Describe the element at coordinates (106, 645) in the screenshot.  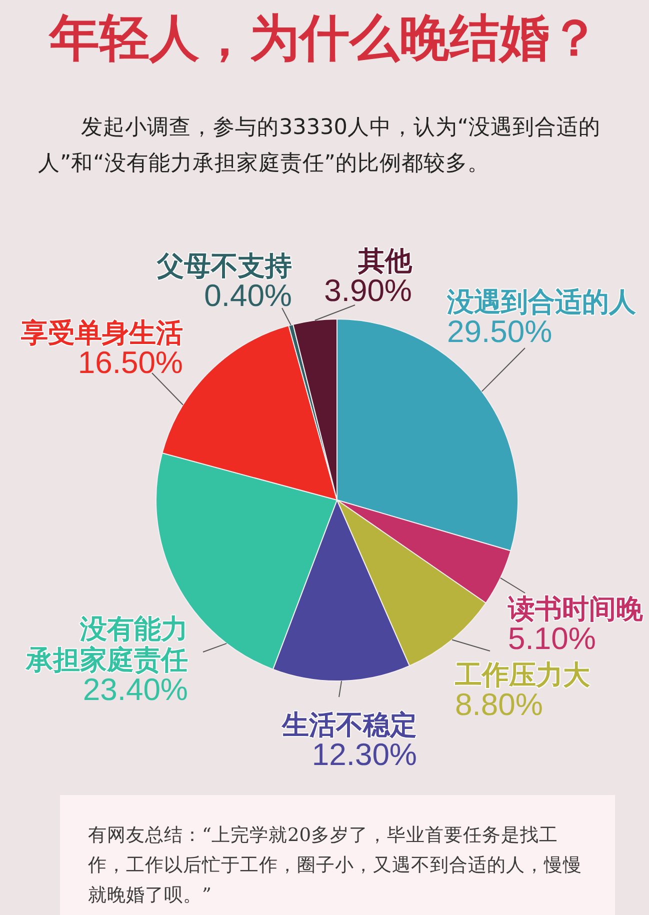
I see `slice-label: 没有能力承担家庭责任` at that location.